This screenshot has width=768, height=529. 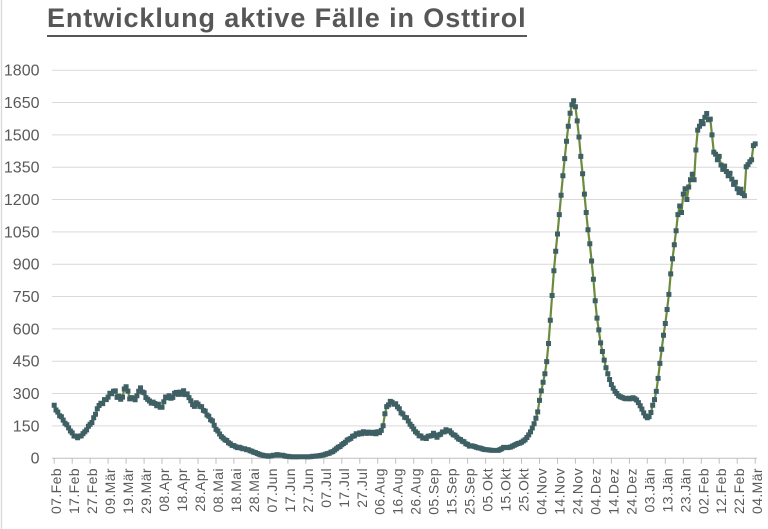 I want to click on svg-text: 14.Nov, so click(x=560, y=491).